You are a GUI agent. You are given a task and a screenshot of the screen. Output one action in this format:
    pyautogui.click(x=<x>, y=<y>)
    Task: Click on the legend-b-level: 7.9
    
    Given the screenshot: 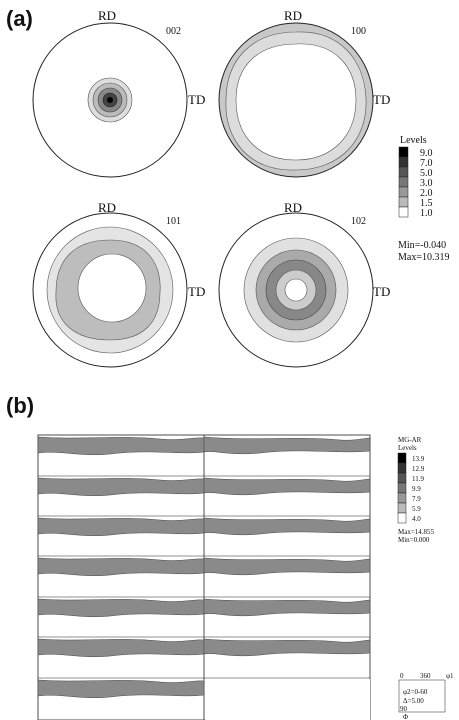 What is the action you would take?
    pyautogui.click(x=416, y=499)
    